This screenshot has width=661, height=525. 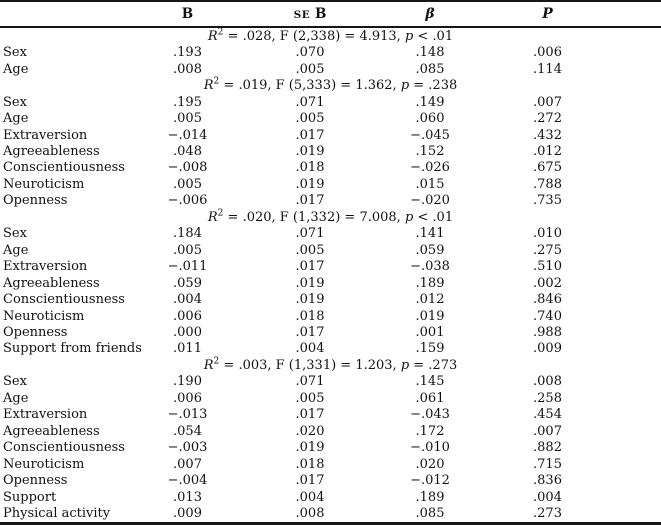 What do you see at coordinates (430, 481) in the screenshot?
I see `value-beta: −.012` at bounding box center [430, 481].